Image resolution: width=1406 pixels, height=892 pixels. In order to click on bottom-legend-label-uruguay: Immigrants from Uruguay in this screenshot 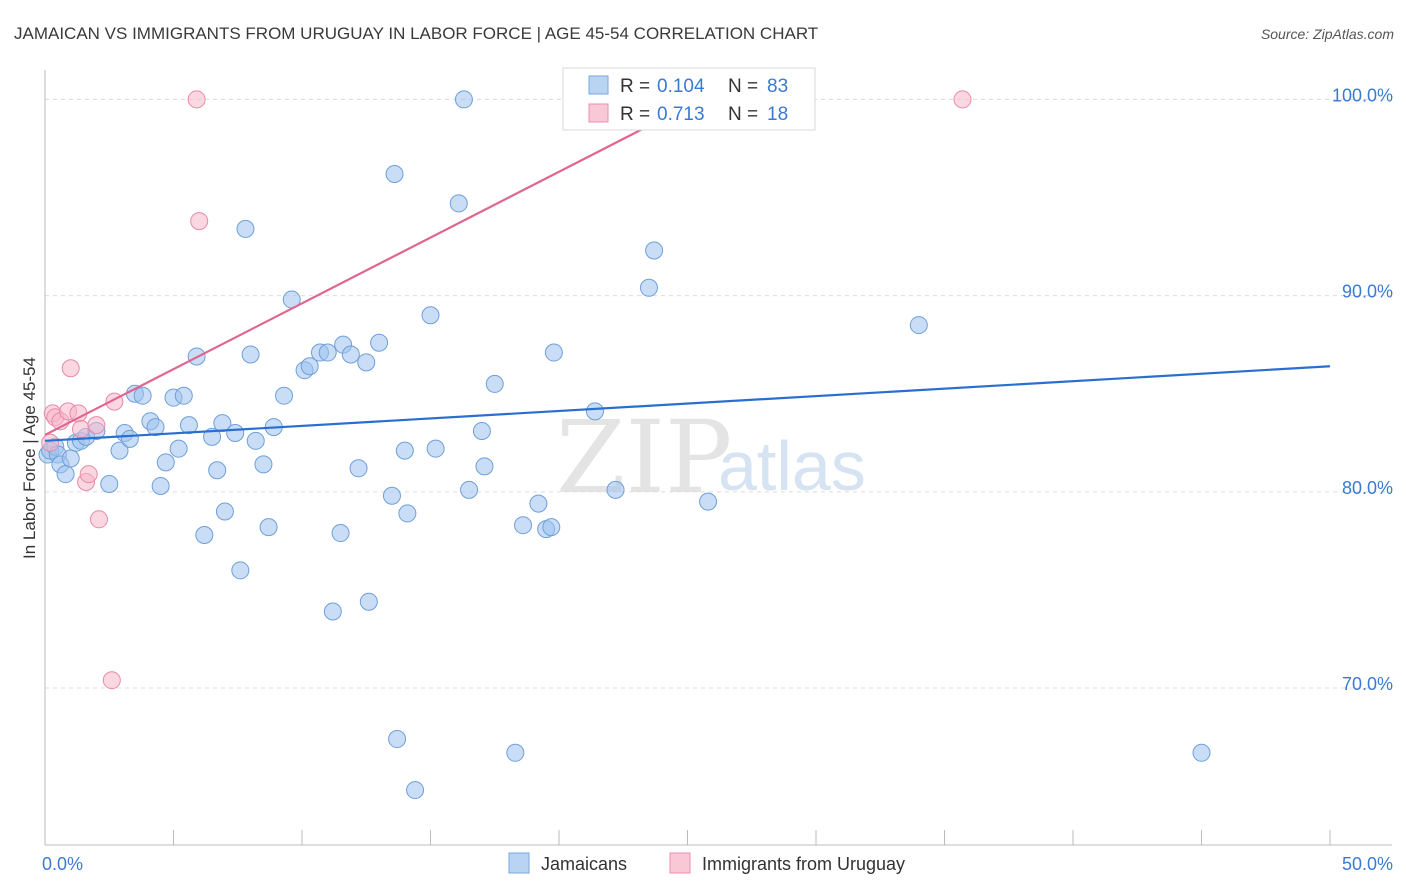, I will do `click(803, 864)`.